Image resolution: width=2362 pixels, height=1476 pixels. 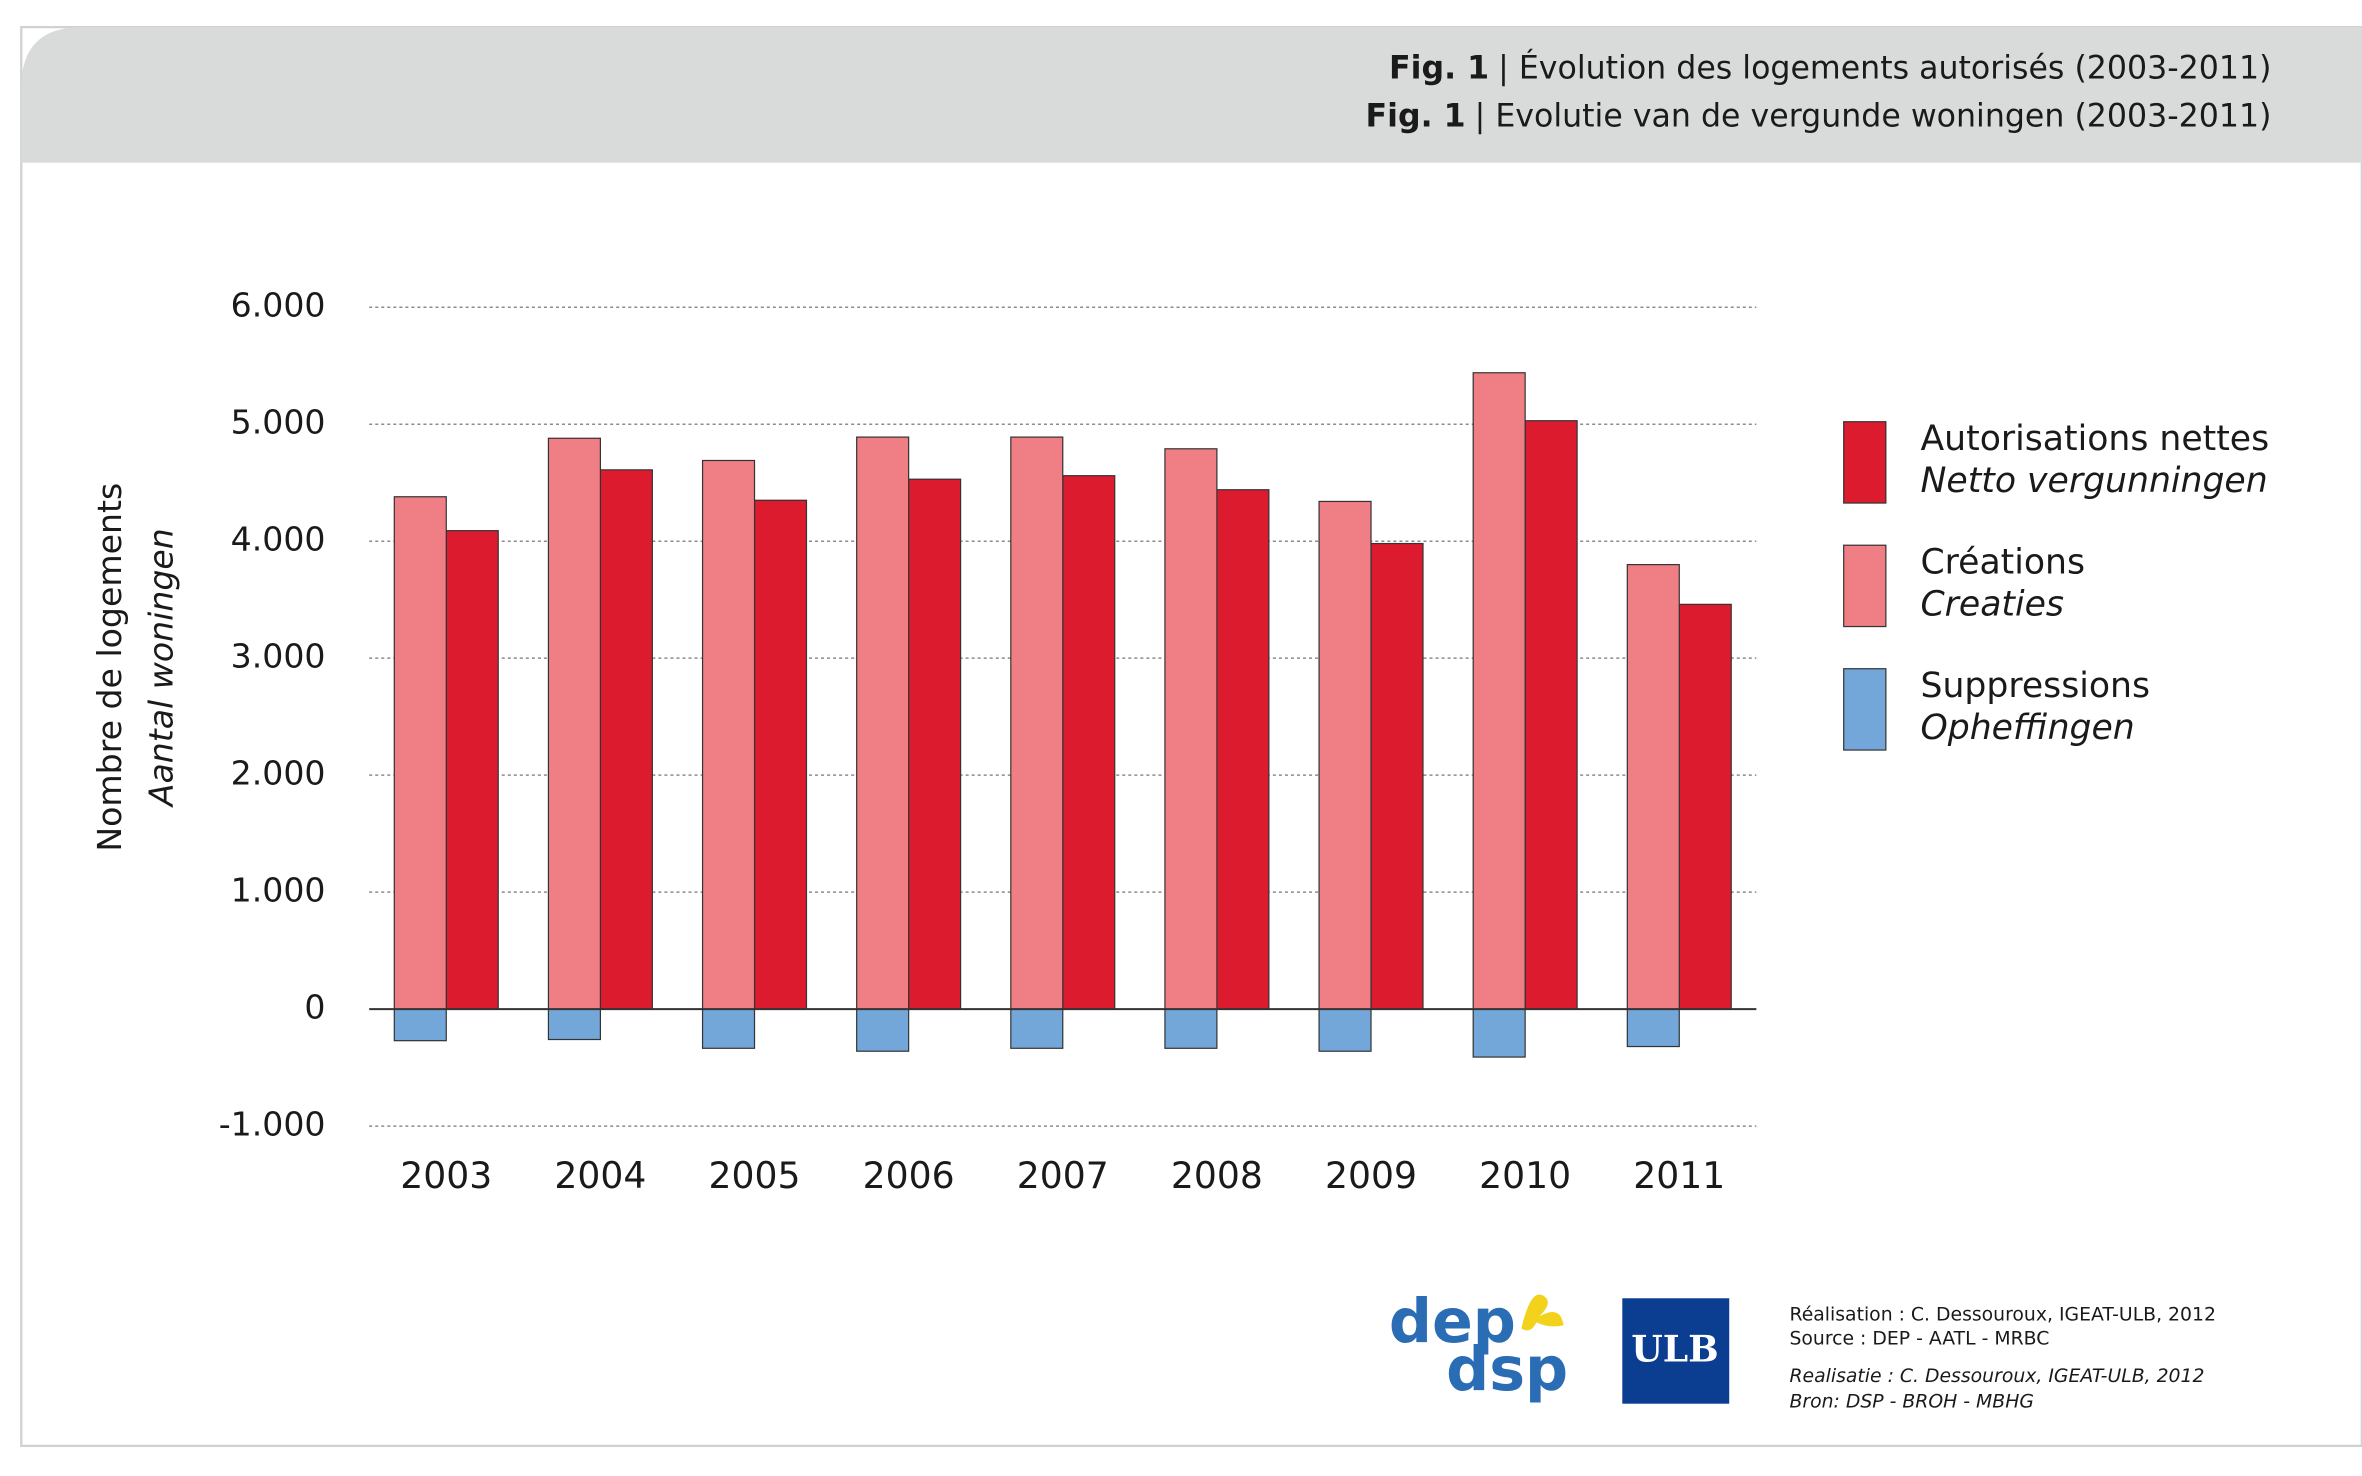 What do you see at coordinates (1919, 1338) in the screenshot?
I see `credit-line: Source : DEP - AATL - MRBC` at bounding box center [1919, 1338].